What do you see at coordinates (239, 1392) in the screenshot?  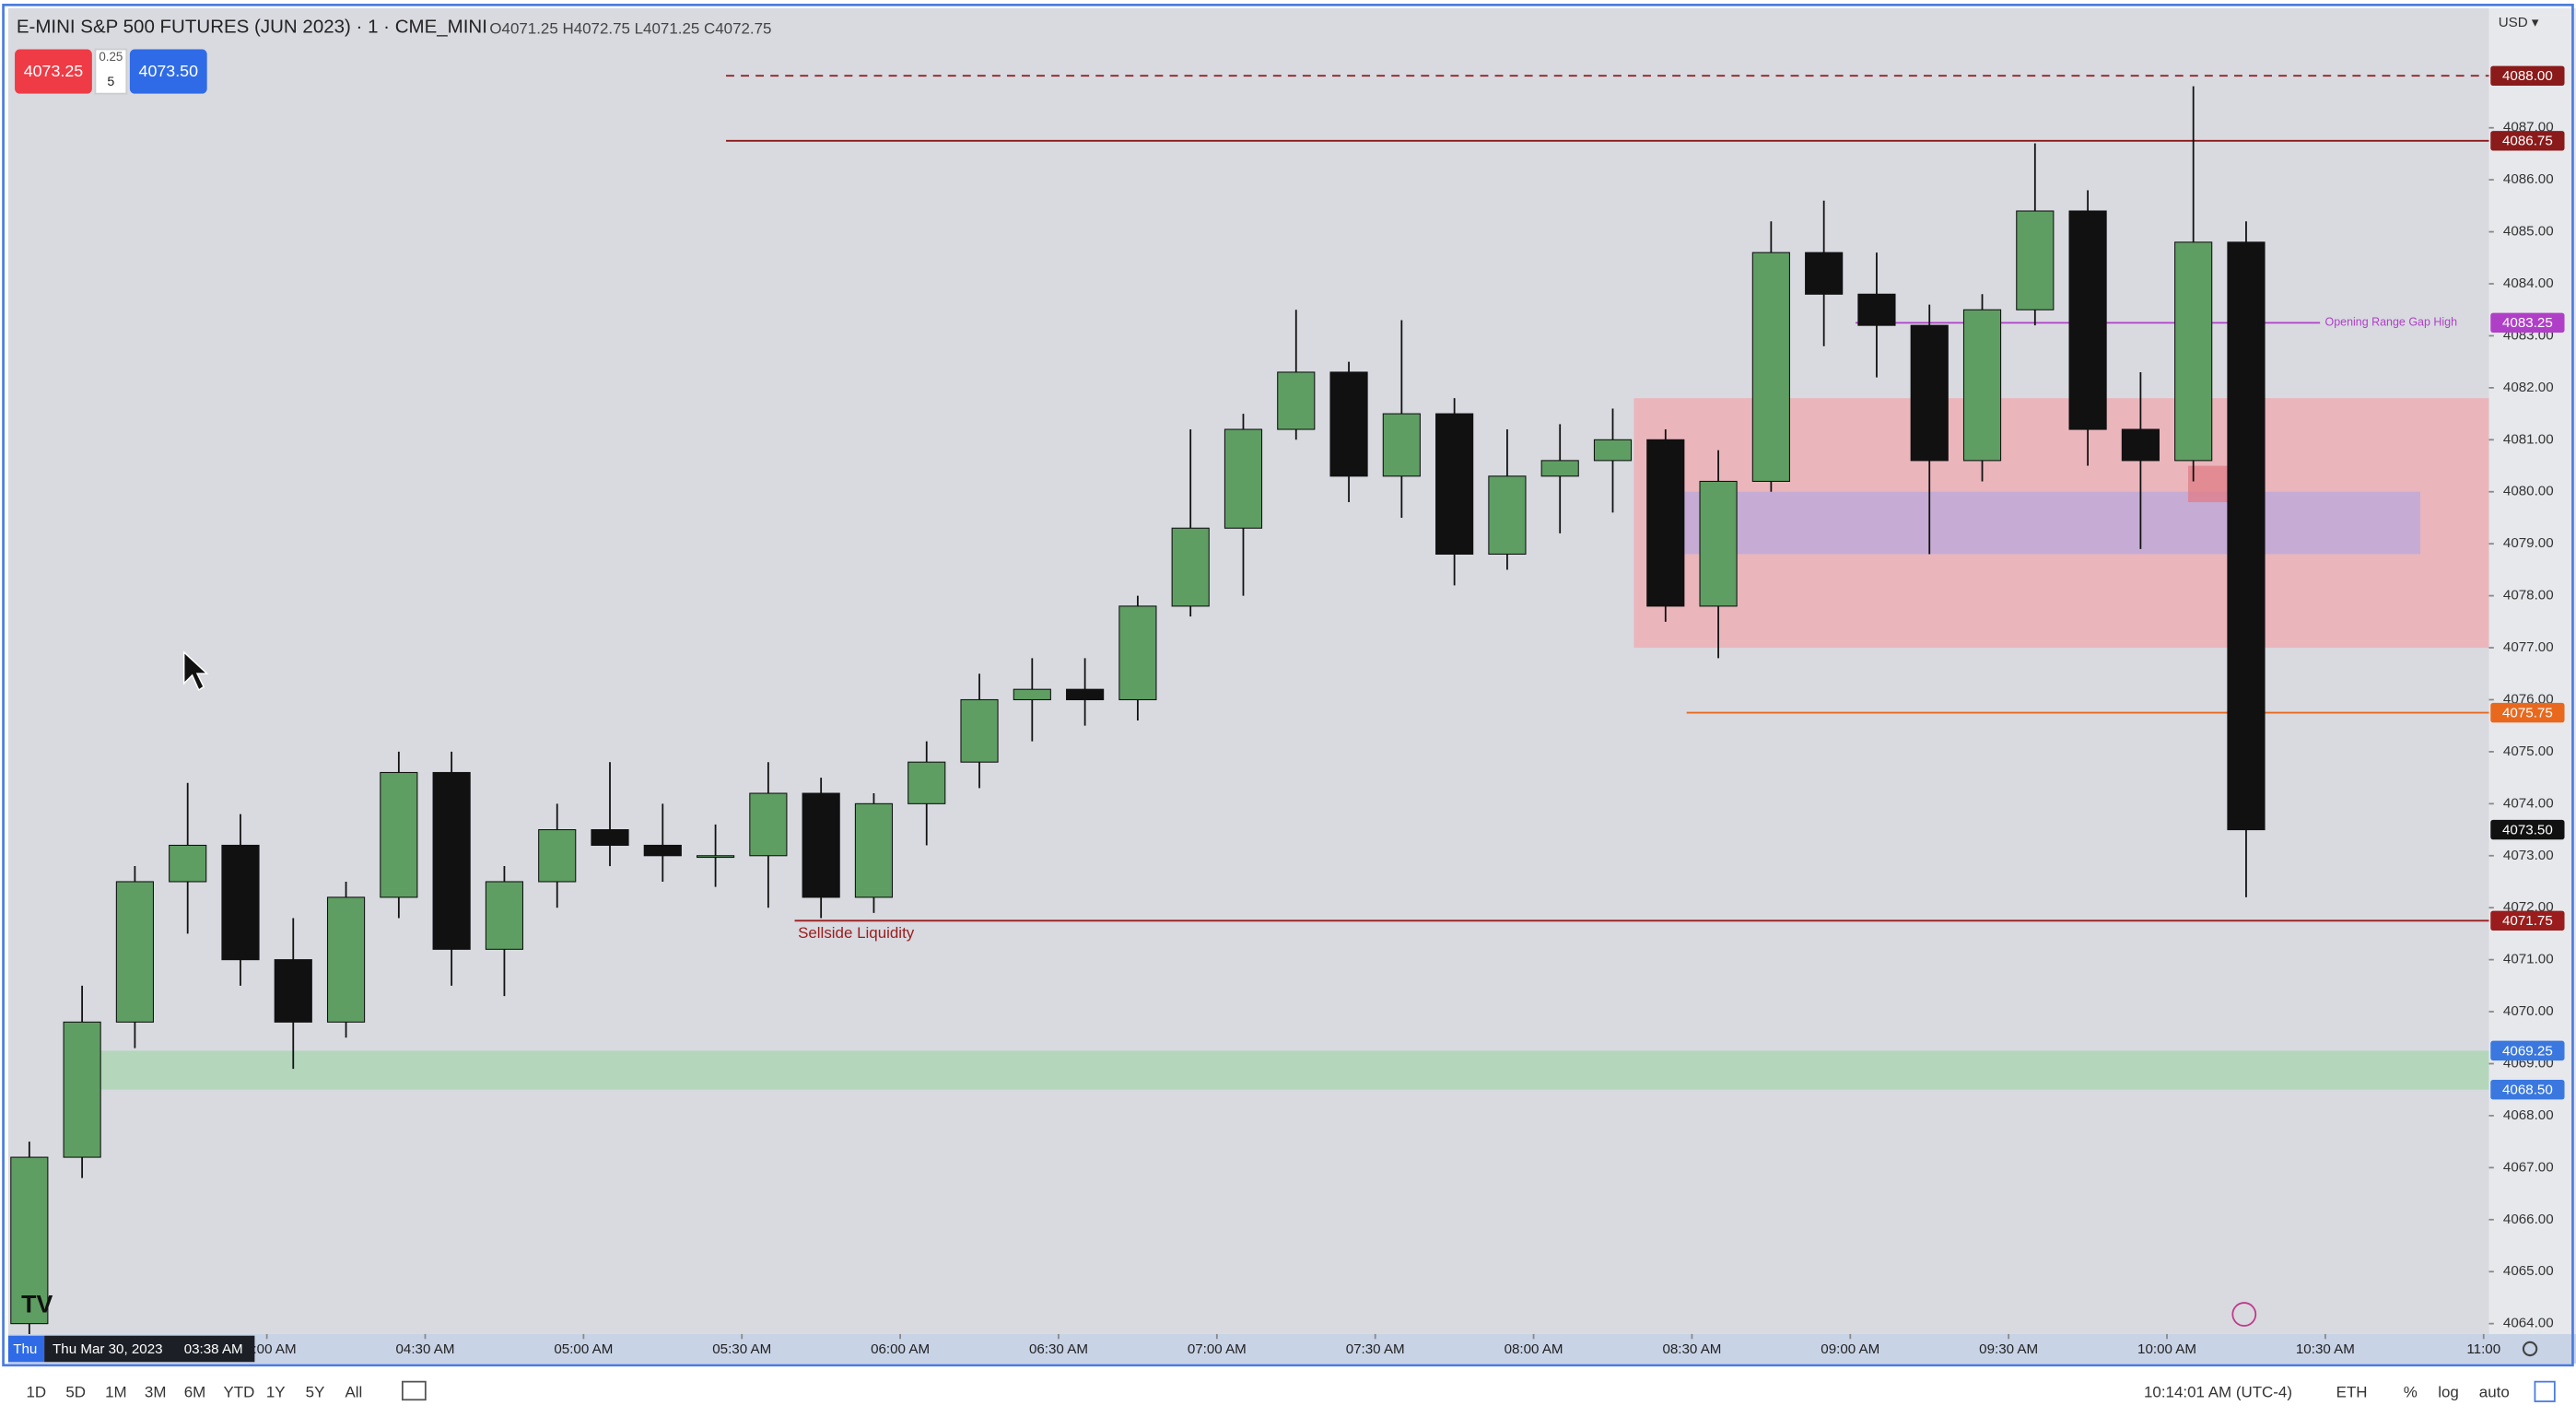 I see `range-button: YTD` at bounding box center [239, 1392].